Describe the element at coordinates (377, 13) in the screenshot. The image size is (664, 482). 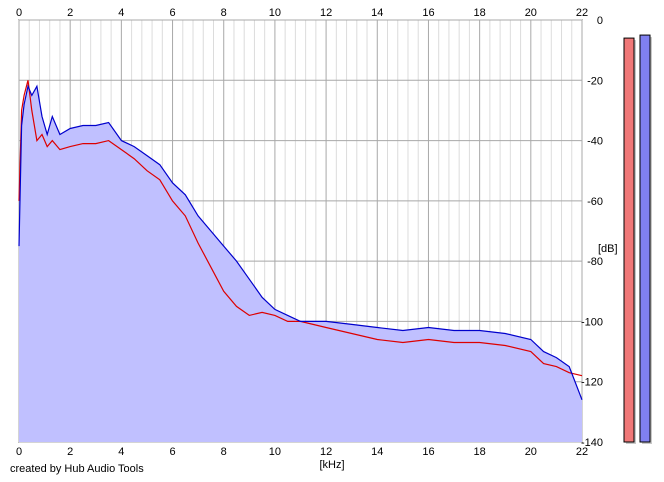
I see `x-tick-label-top: 14` at that location.